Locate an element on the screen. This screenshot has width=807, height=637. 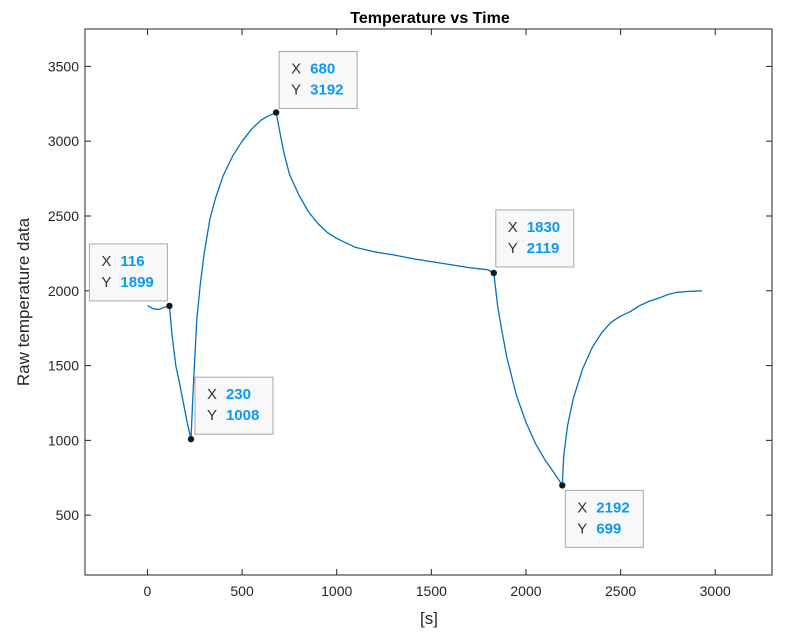
y-tick-label: 1000 is located at coordinates (63, 440).